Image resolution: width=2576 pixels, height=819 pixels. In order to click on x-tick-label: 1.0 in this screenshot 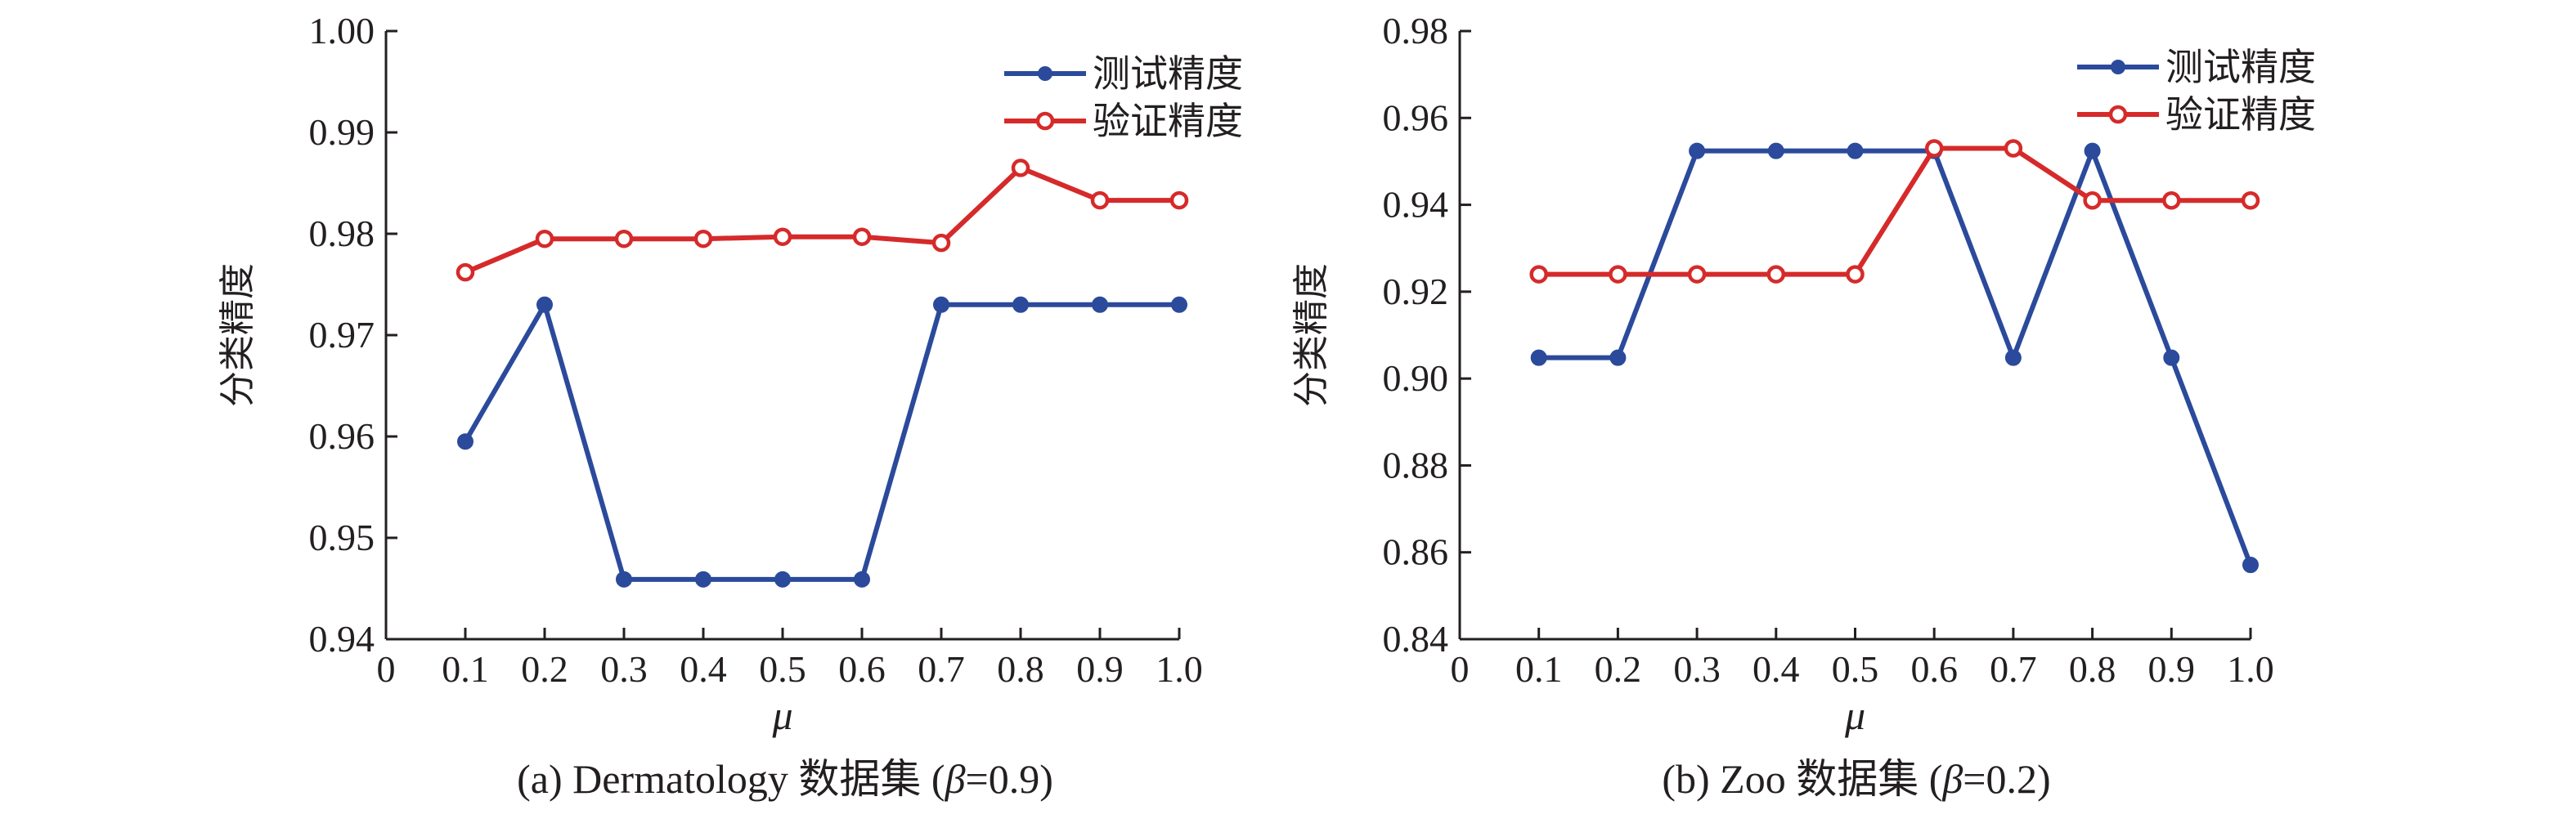, I will do `click(2250, 669)`.